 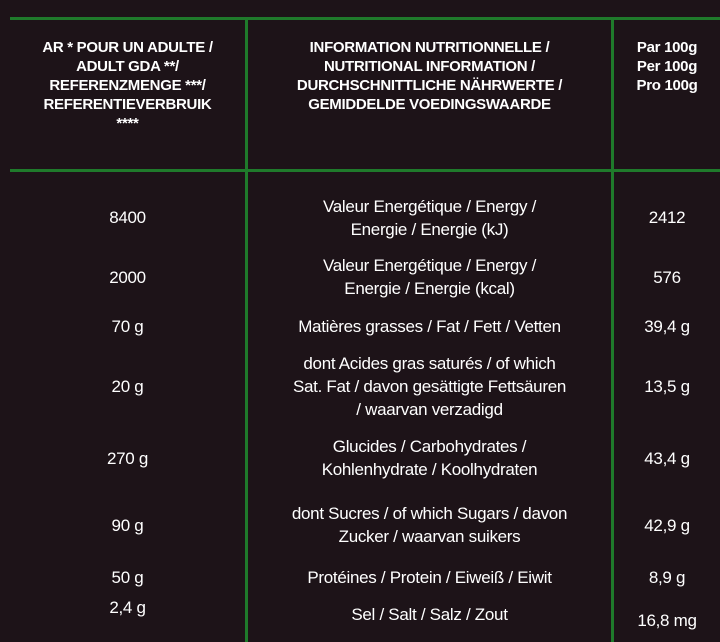 I want to click on text-line: Sat. Fat / davon gesättigte Fettsäuren, so click(x=429, y=386).